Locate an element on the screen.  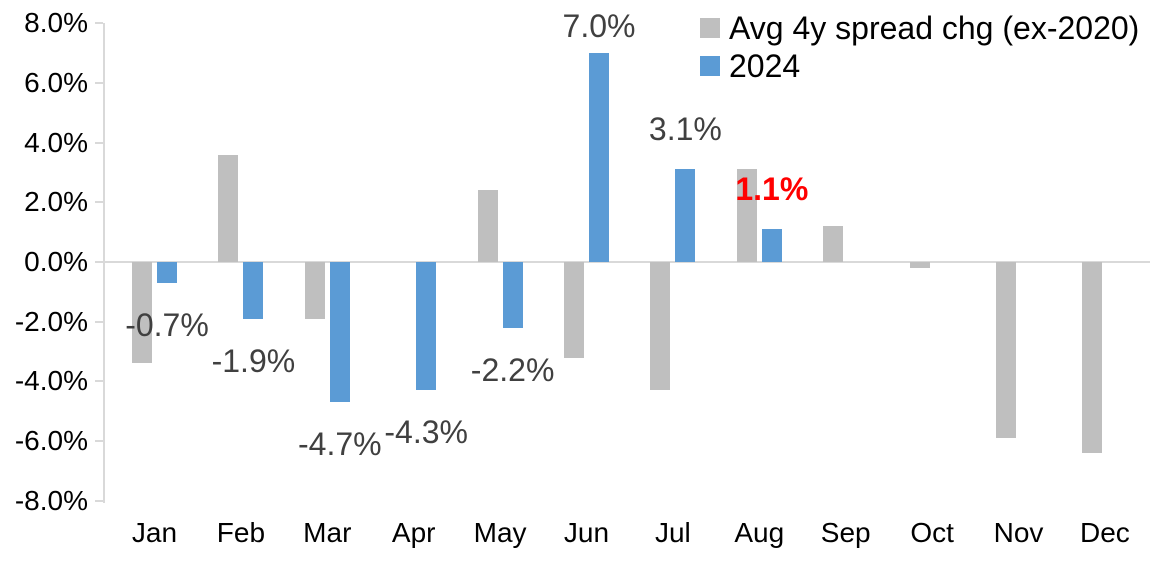
data-label-jul: 3.1% is located at coordinates (685, 129).